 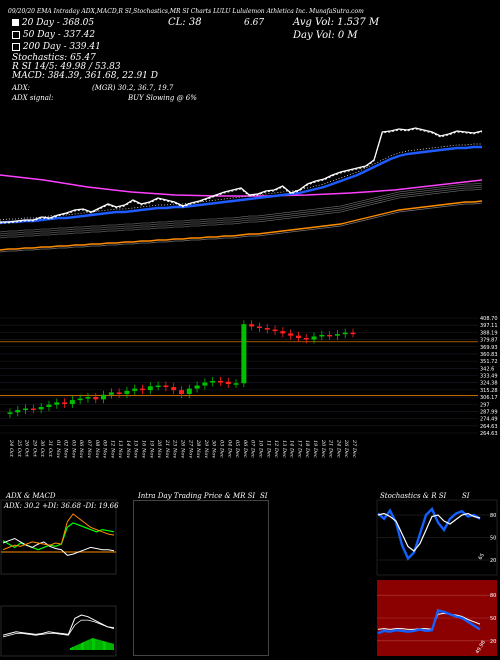 I want to click on ma50-swatch, so click(x=16, y=34).